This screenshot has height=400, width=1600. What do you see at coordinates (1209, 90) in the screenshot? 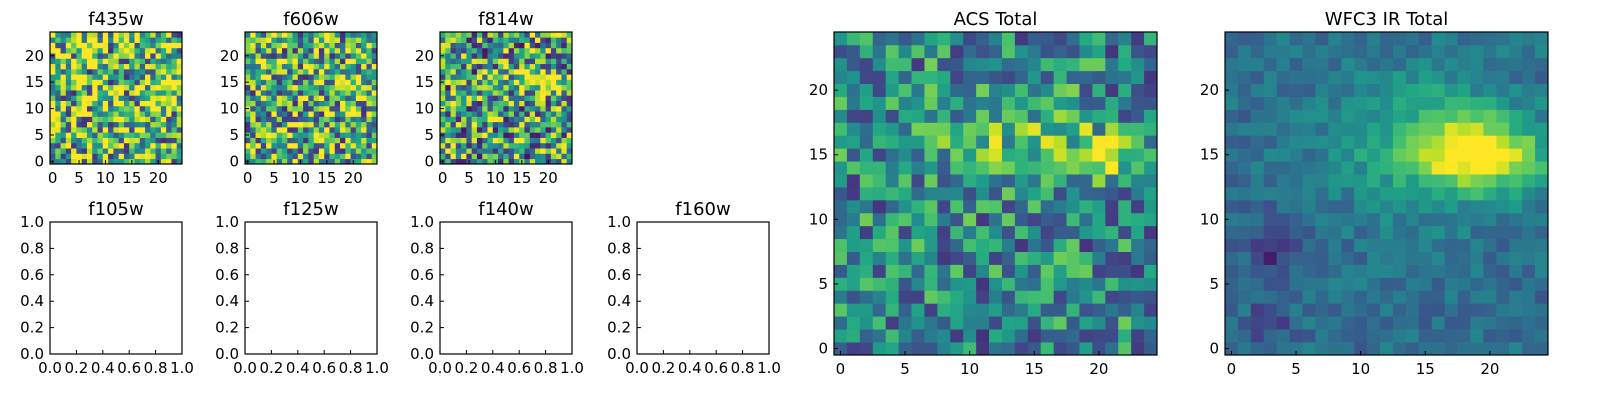
I see `y-tick-label: 20` at bounding box center [1209, 90].